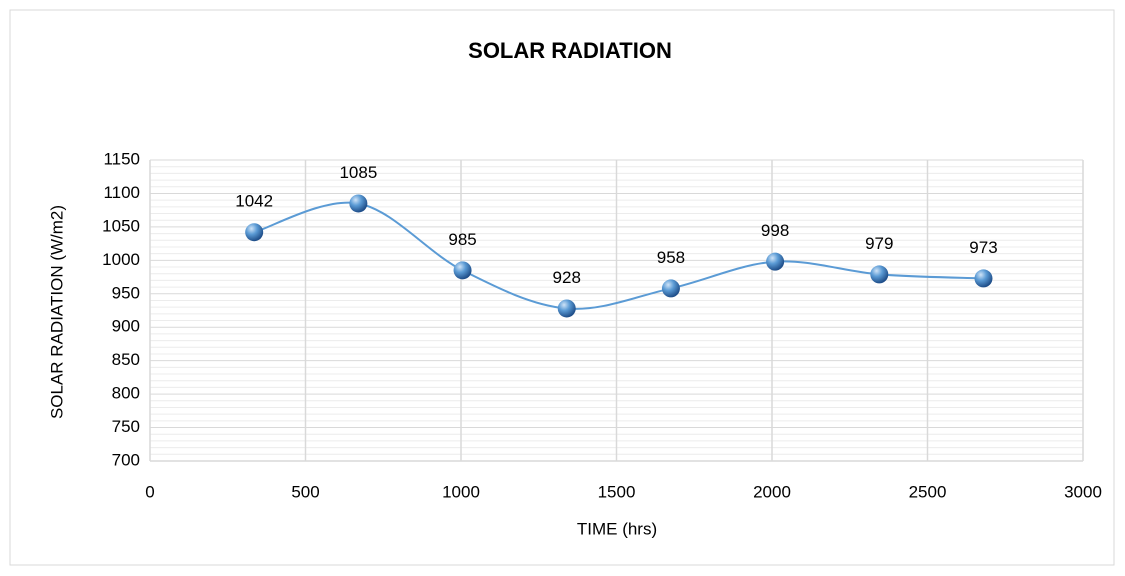 This screenshot has width=1125, height=576. What do you see at coordinates (983, 247) in the screenshot?
I see `data-label: 973` at bounding box center [983, 247].